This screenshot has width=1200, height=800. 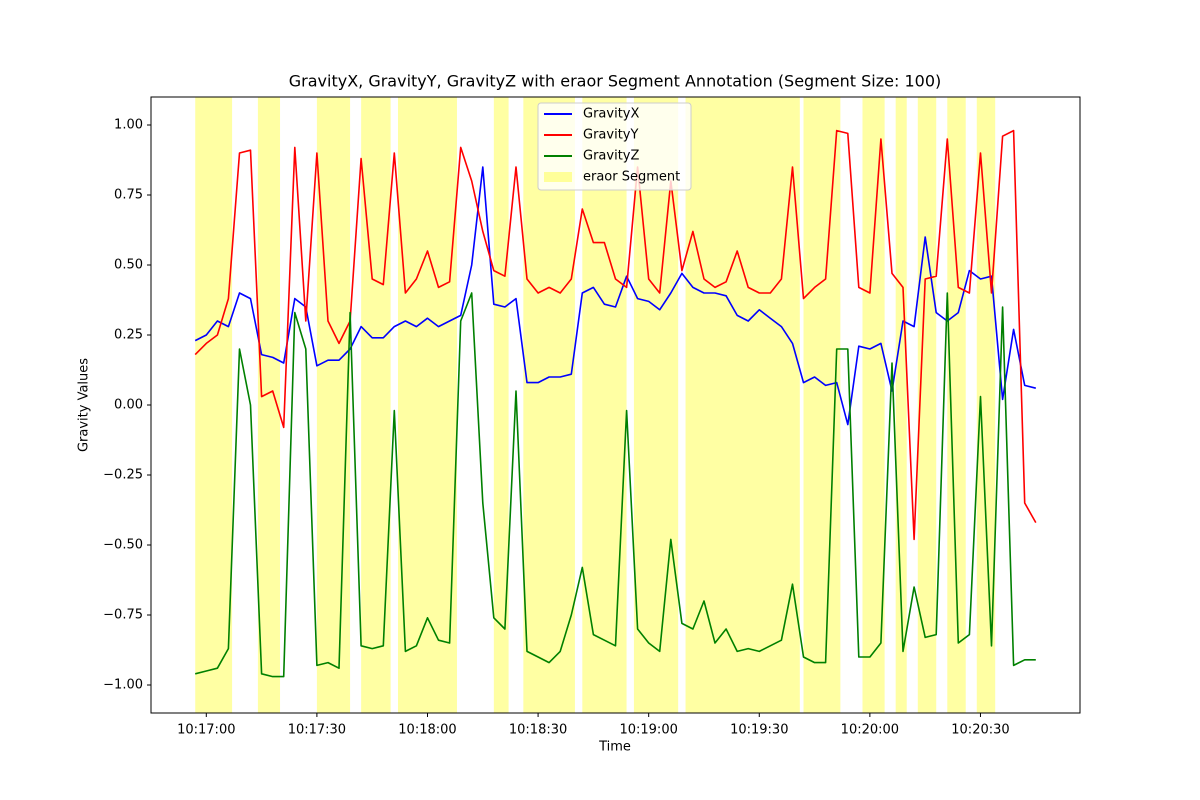 I want to click on x-tick-label: 10:18:00, so click(x=427, y=730).